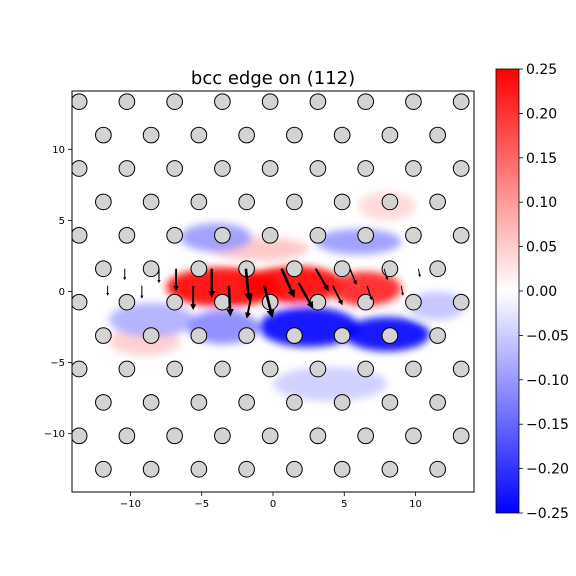  I want to click on colorbar-tick-label: 0.00, so click(541, 292).